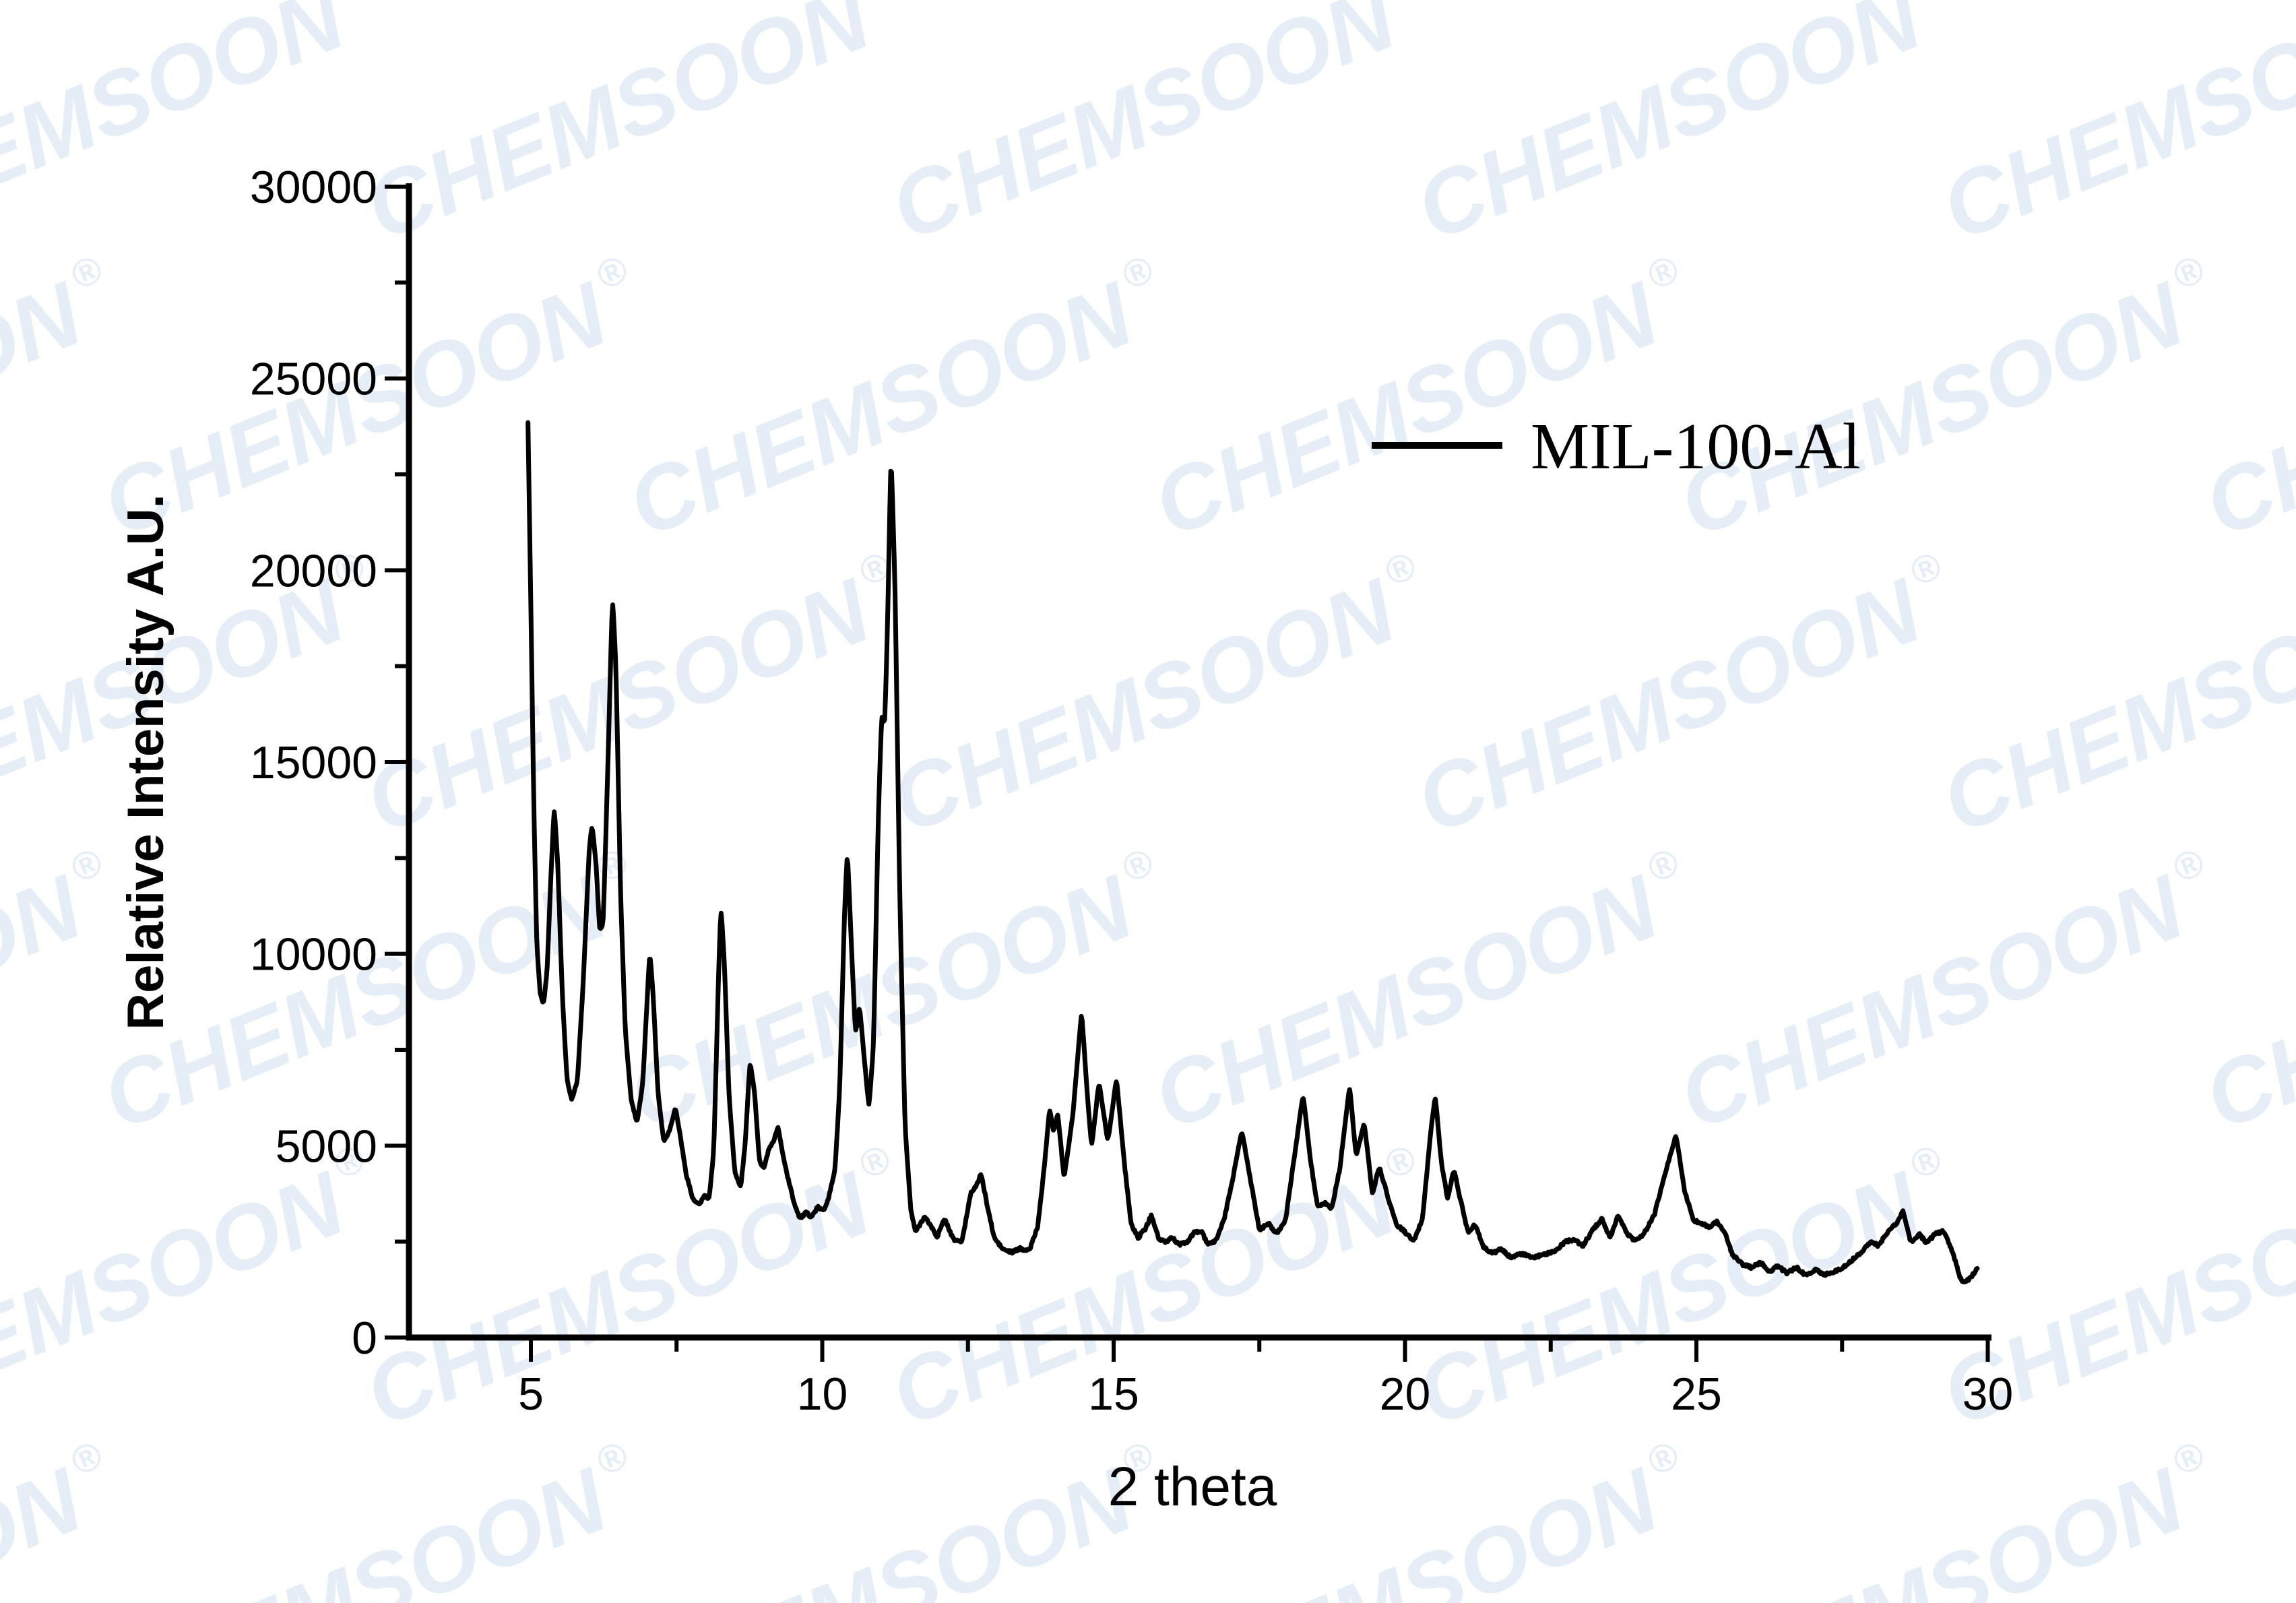 The width and height of the screenshot is (2296, 1603). I want to click on x-axis-title: 2 theta, so click(1192, 1486).